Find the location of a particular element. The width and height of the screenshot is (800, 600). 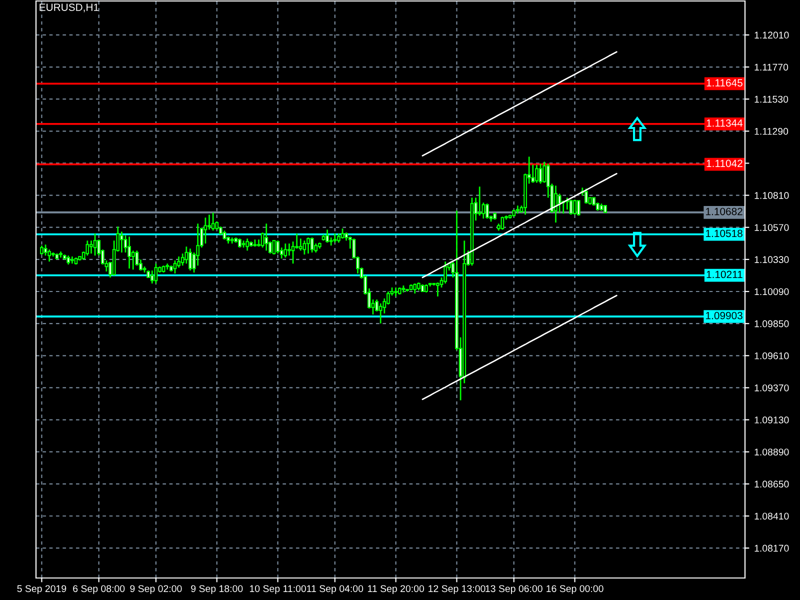

ref-line-label: 1.11042 is located at coordinates (724, 164).